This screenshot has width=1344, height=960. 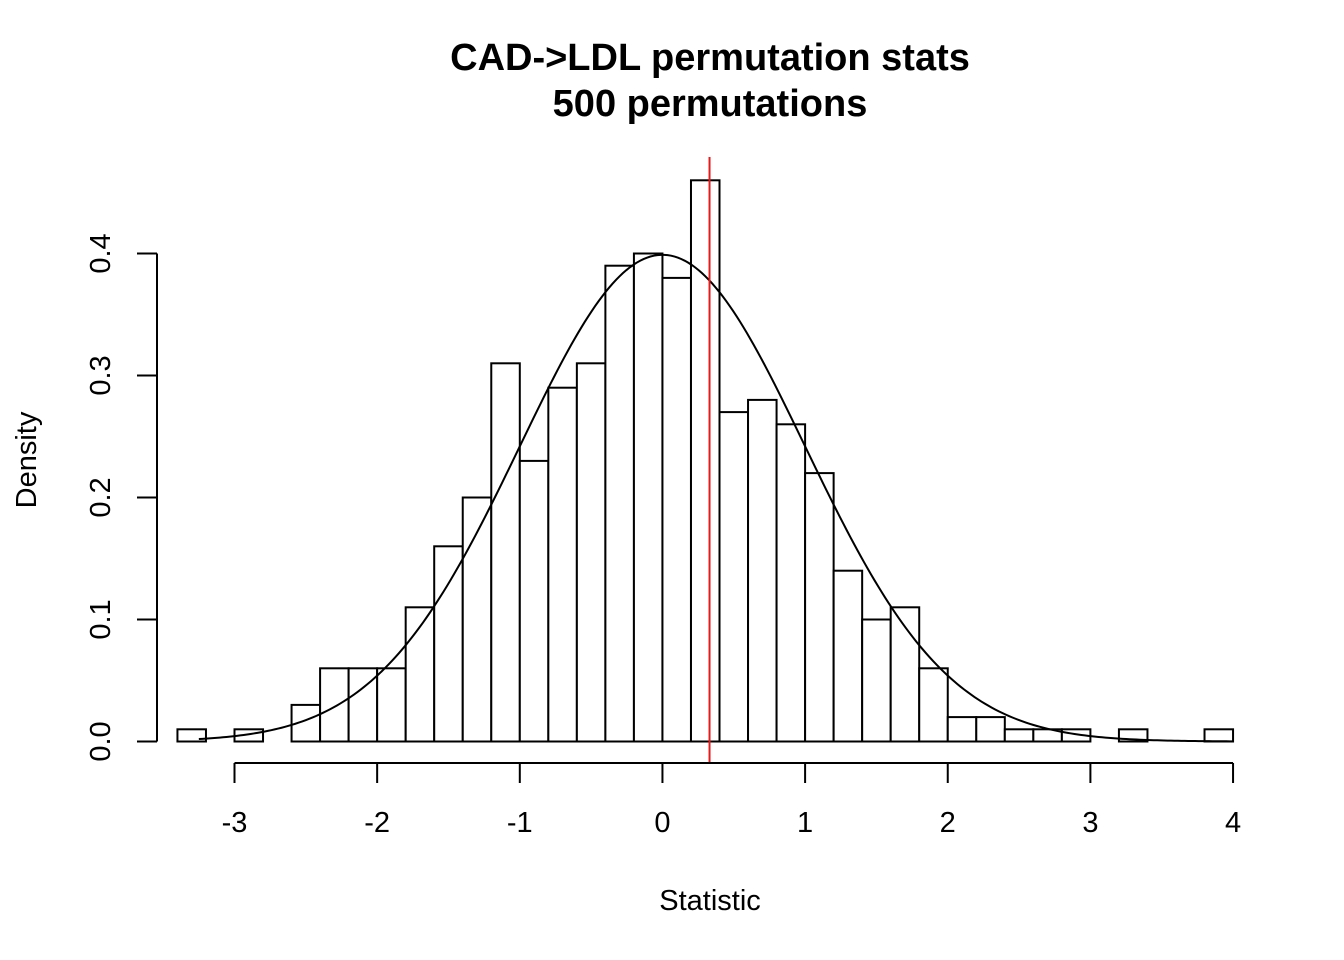 I want to click on x-tick-label-2: -1, so click(x=520, y=823).